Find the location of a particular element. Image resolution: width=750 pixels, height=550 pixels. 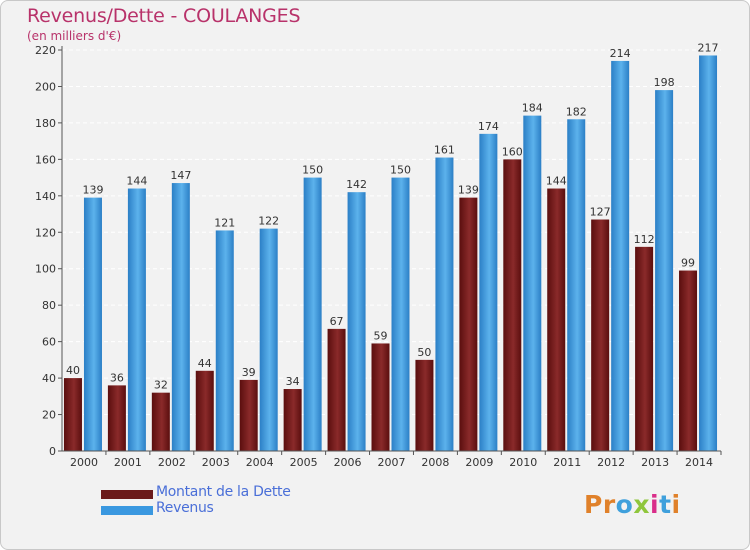

x-tick-label: 2000 is located at coordinates (84, 462).